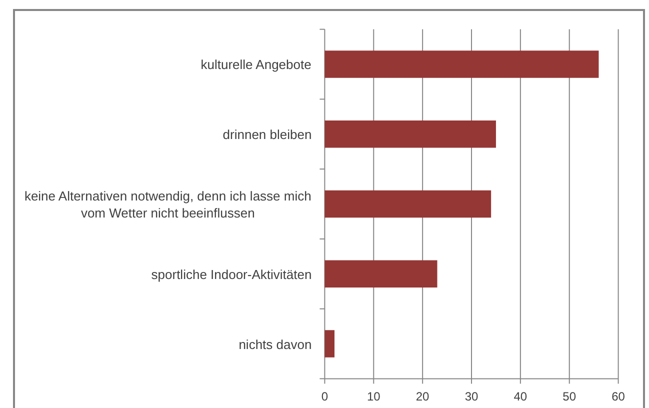 The image size is (649, 408). What do you see at coordinates (521, 397) in the screenshot?
I see `x-tick-label: 40` at bounding box center [521, 397].